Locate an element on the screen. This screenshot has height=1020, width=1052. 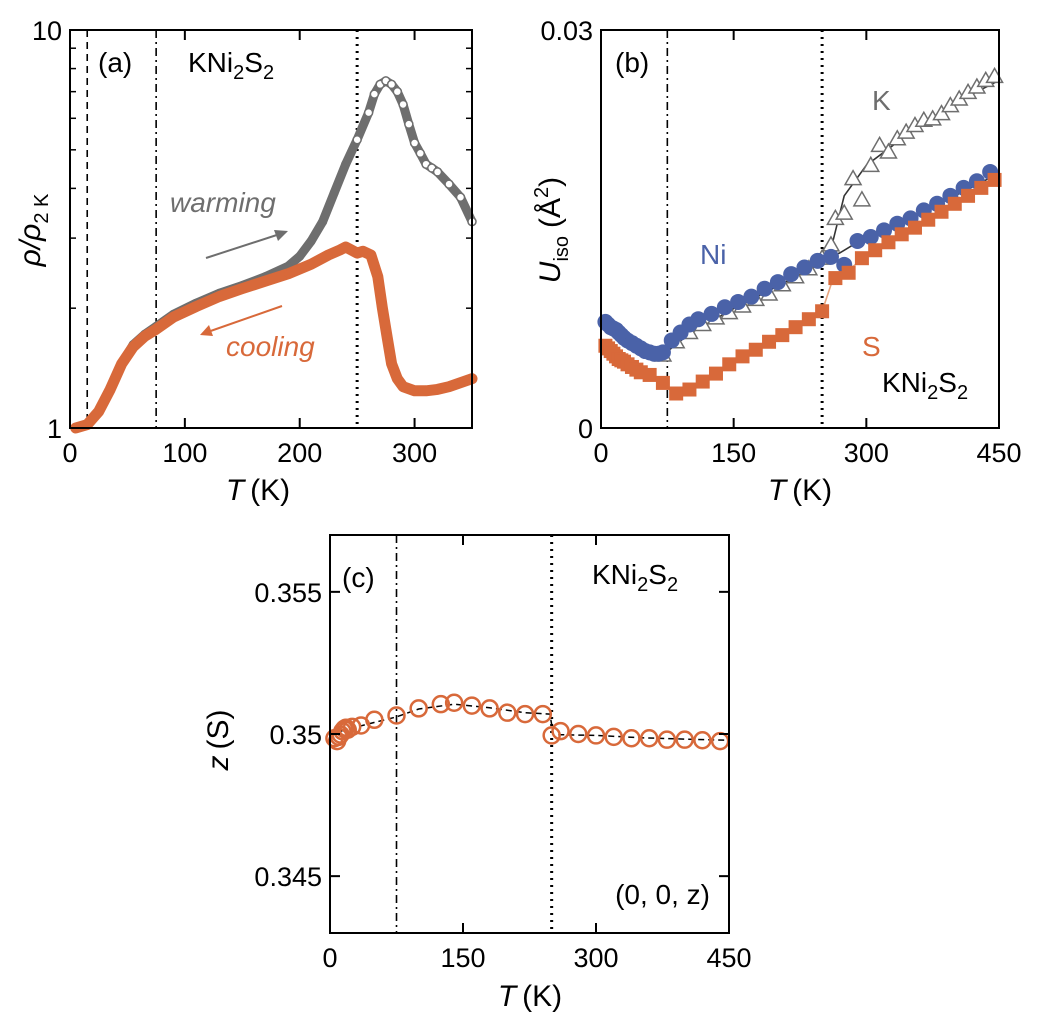
panel-b-label: (b) is located at coordinates (632, 62).